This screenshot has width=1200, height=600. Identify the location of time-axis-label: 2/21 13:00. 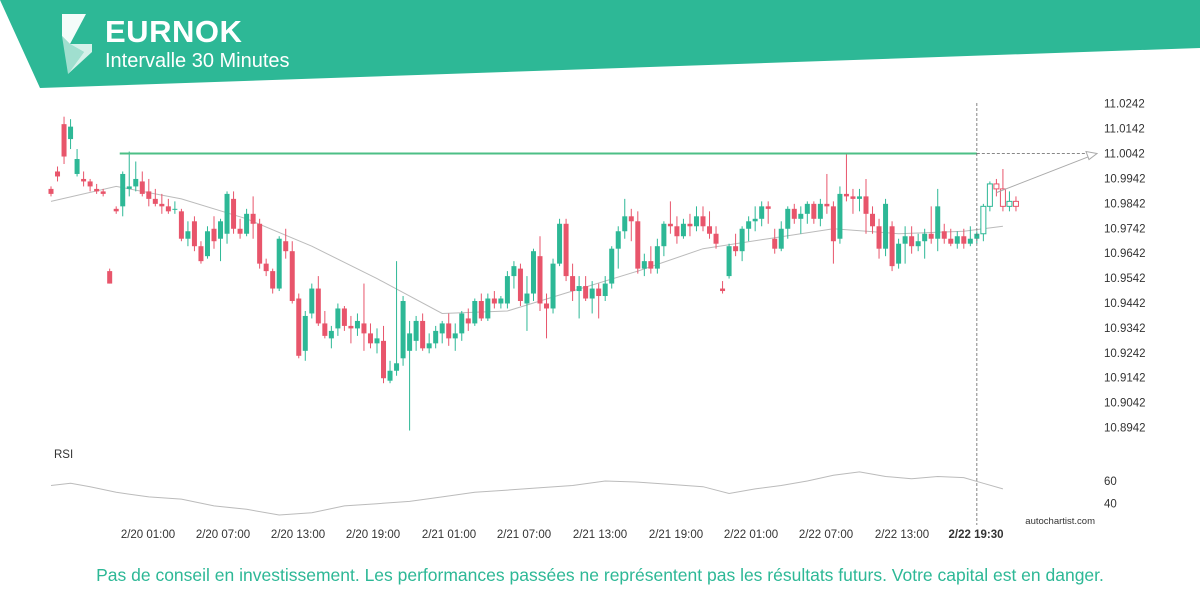
(600, 535).